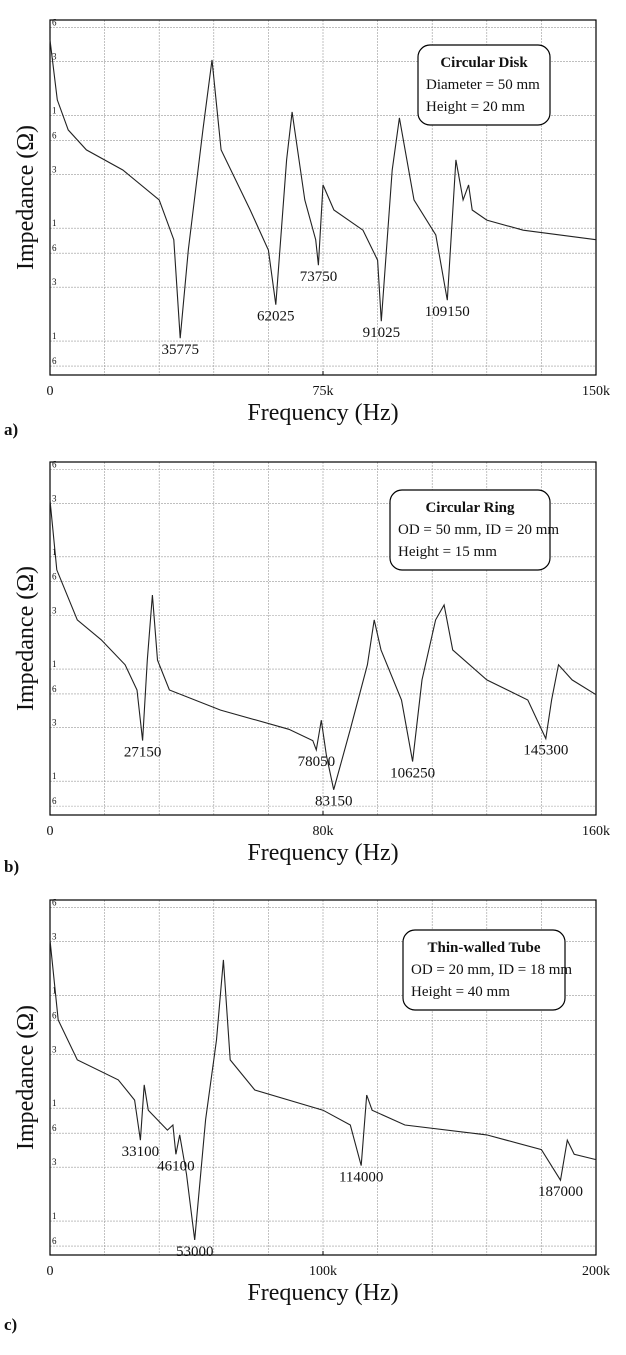 The image size is (626, 1355). I want to click on resonance-label: 33100, so click(141, 1152).